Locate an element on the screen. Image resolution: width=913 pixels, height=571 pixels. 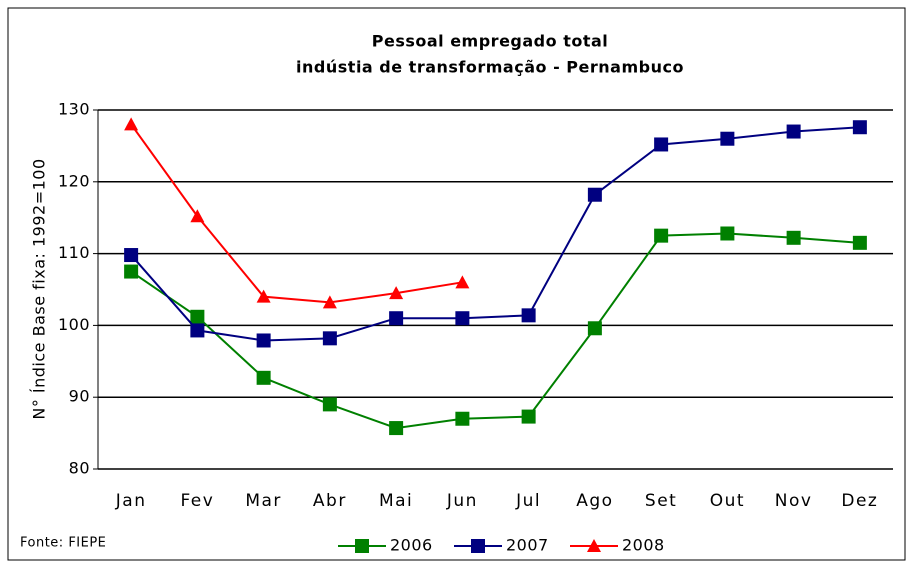
x-tick-label: Out is located at coordinates (727, 501).